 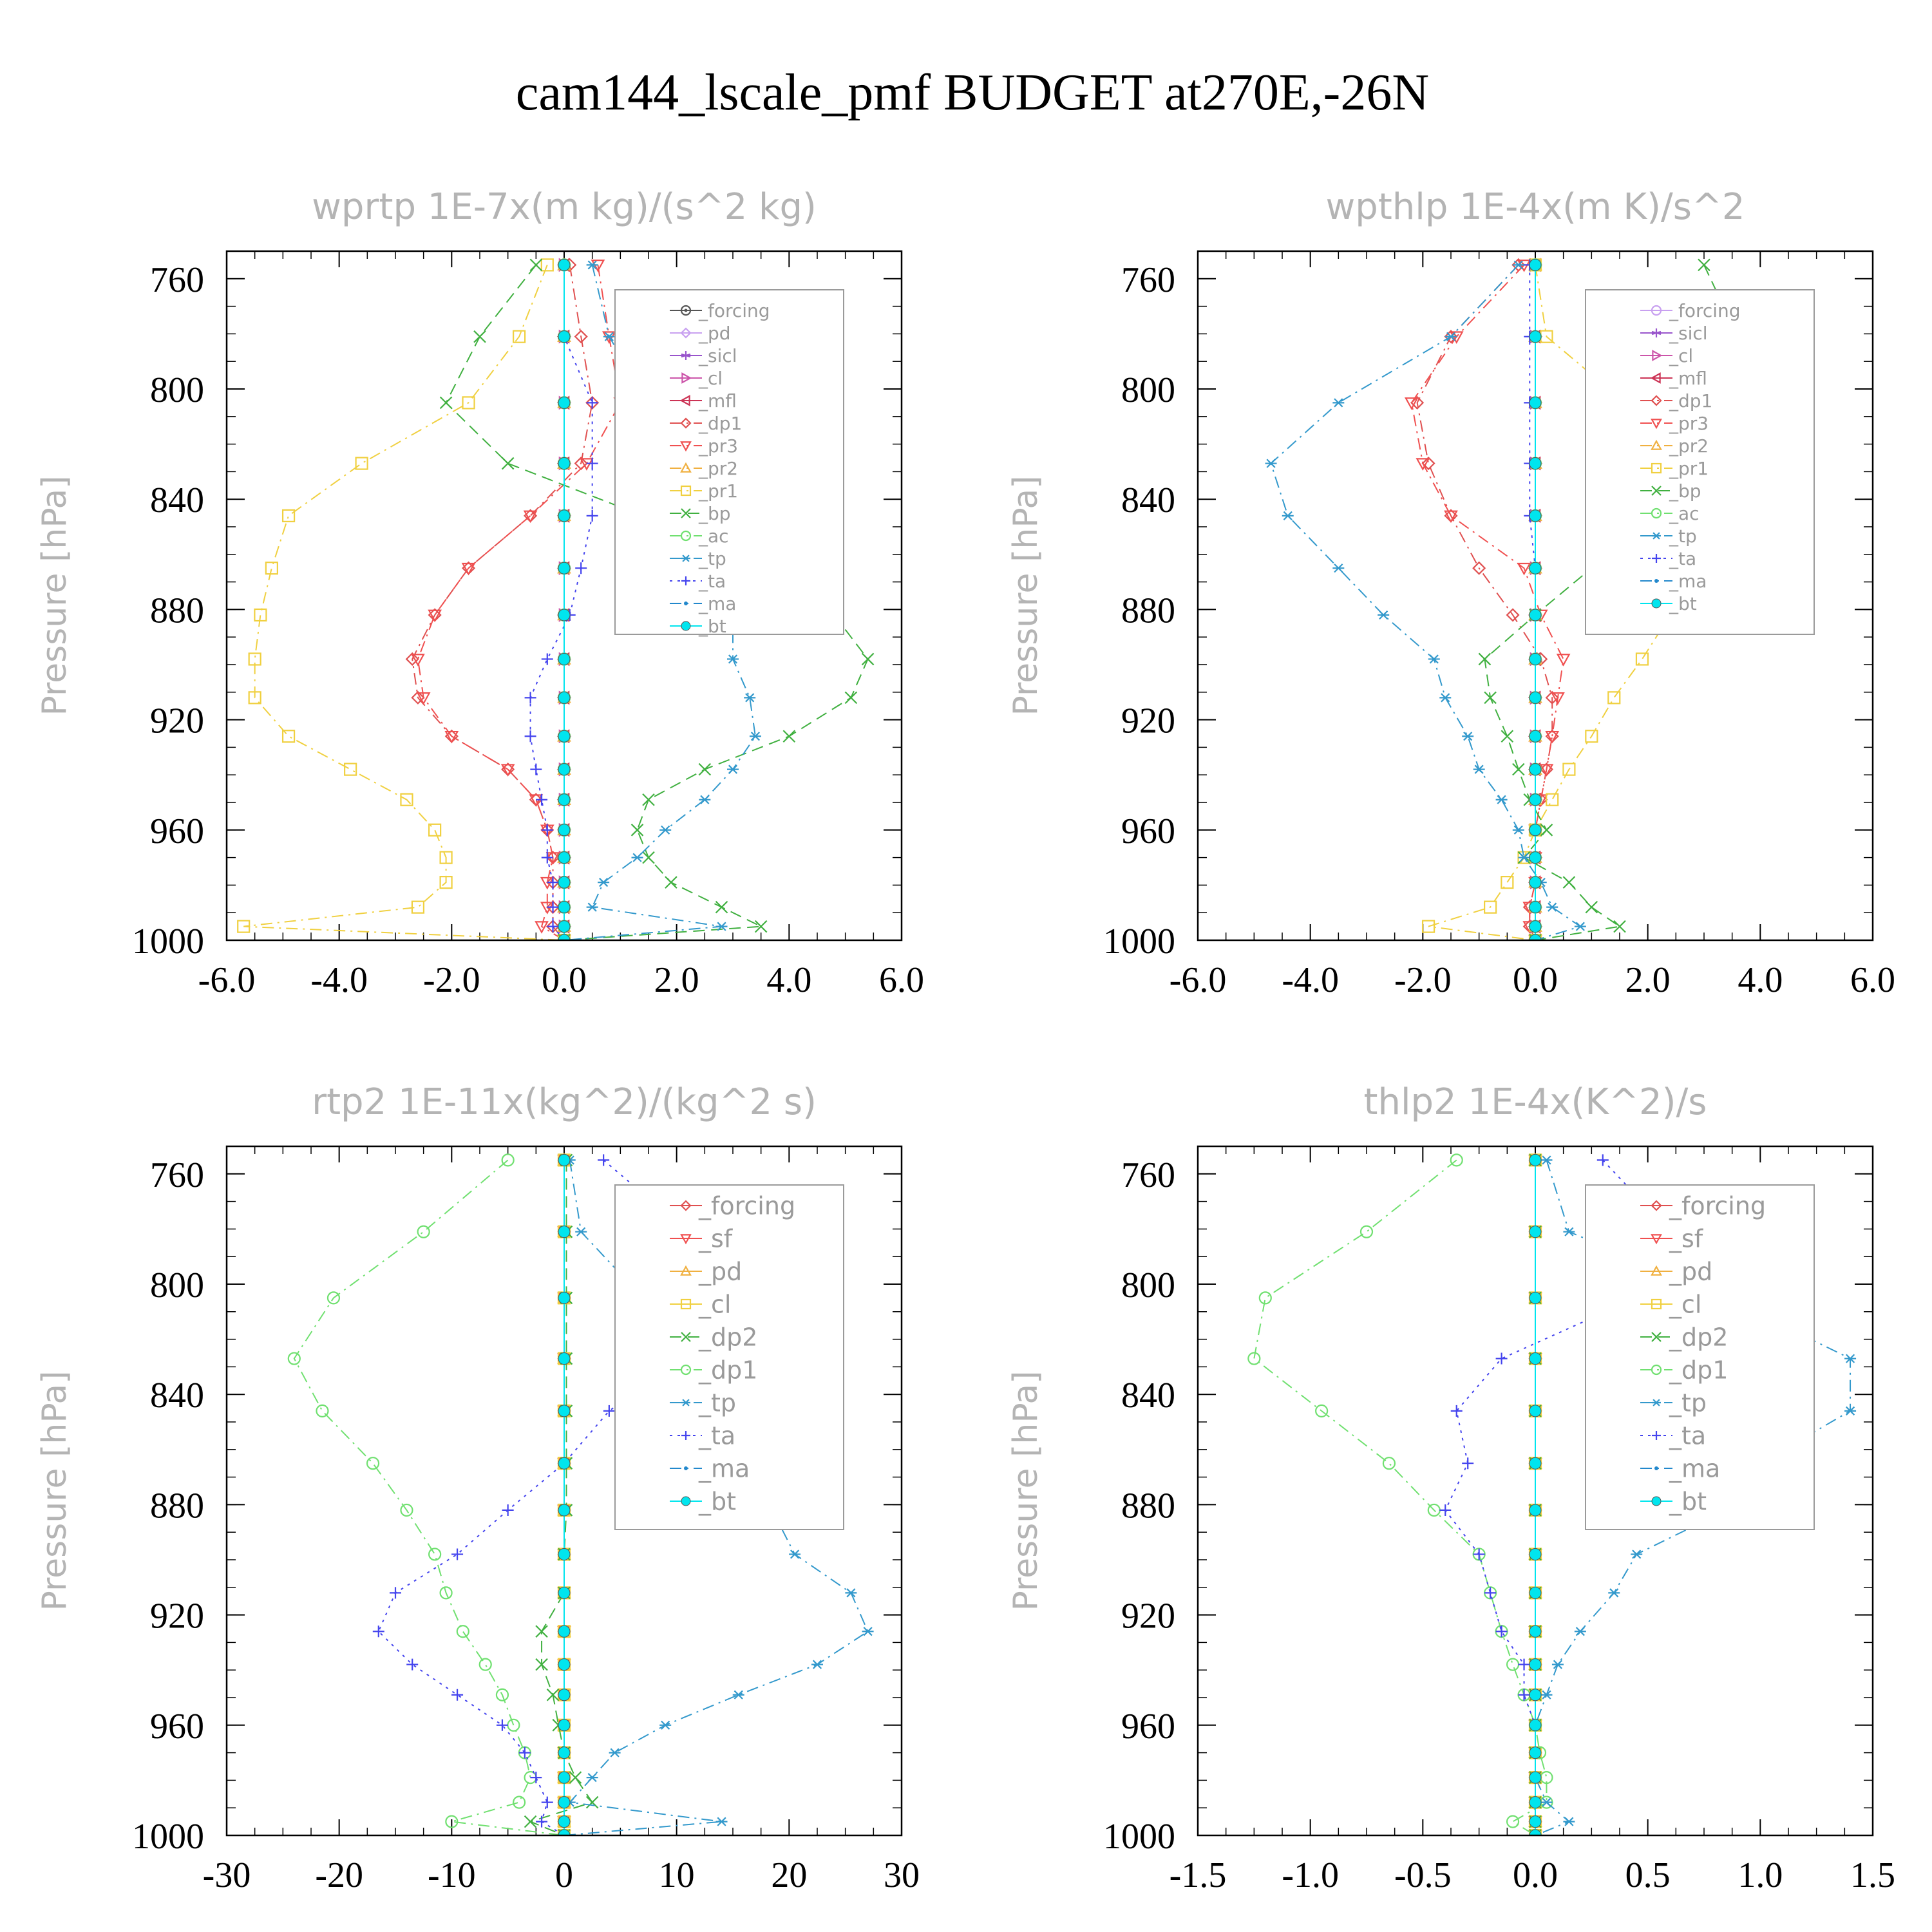 I want to click on x-tick-label: 0, so click(x=564, y=1875).